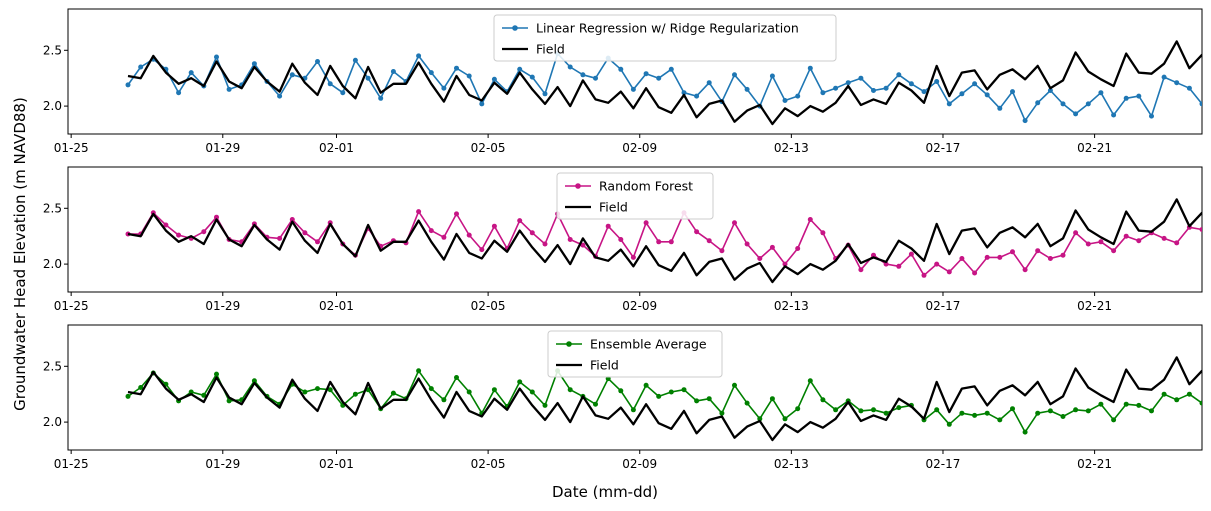 The width and height of the screenshot is (1211, 511). Describe the element at coordinates (488, 148) in the screenshot. I see `x-tick-label: 02-05` at that location.